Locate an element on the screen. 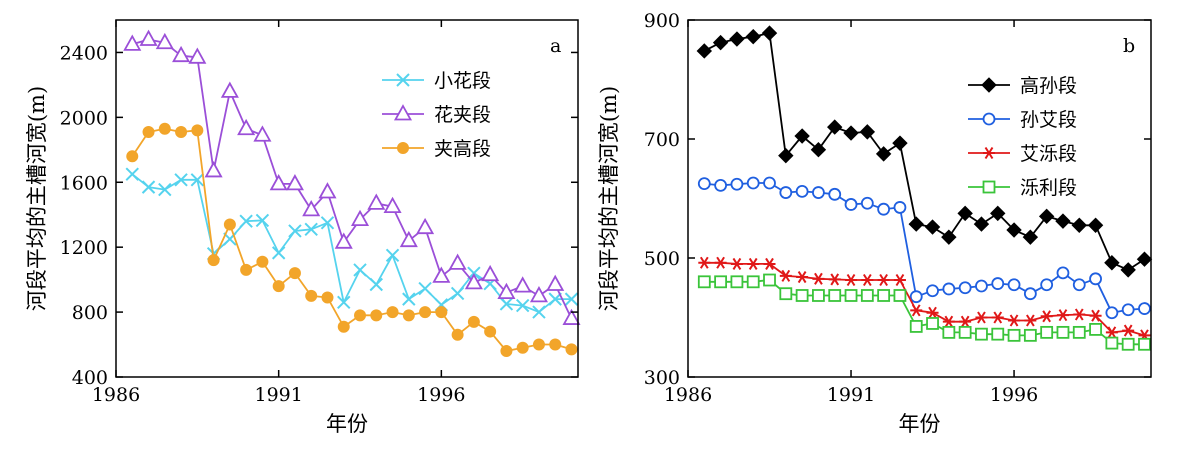 This screenshot has height=449, width=1193. legend-label: 花夹段 is located at coordinates (462, 115).